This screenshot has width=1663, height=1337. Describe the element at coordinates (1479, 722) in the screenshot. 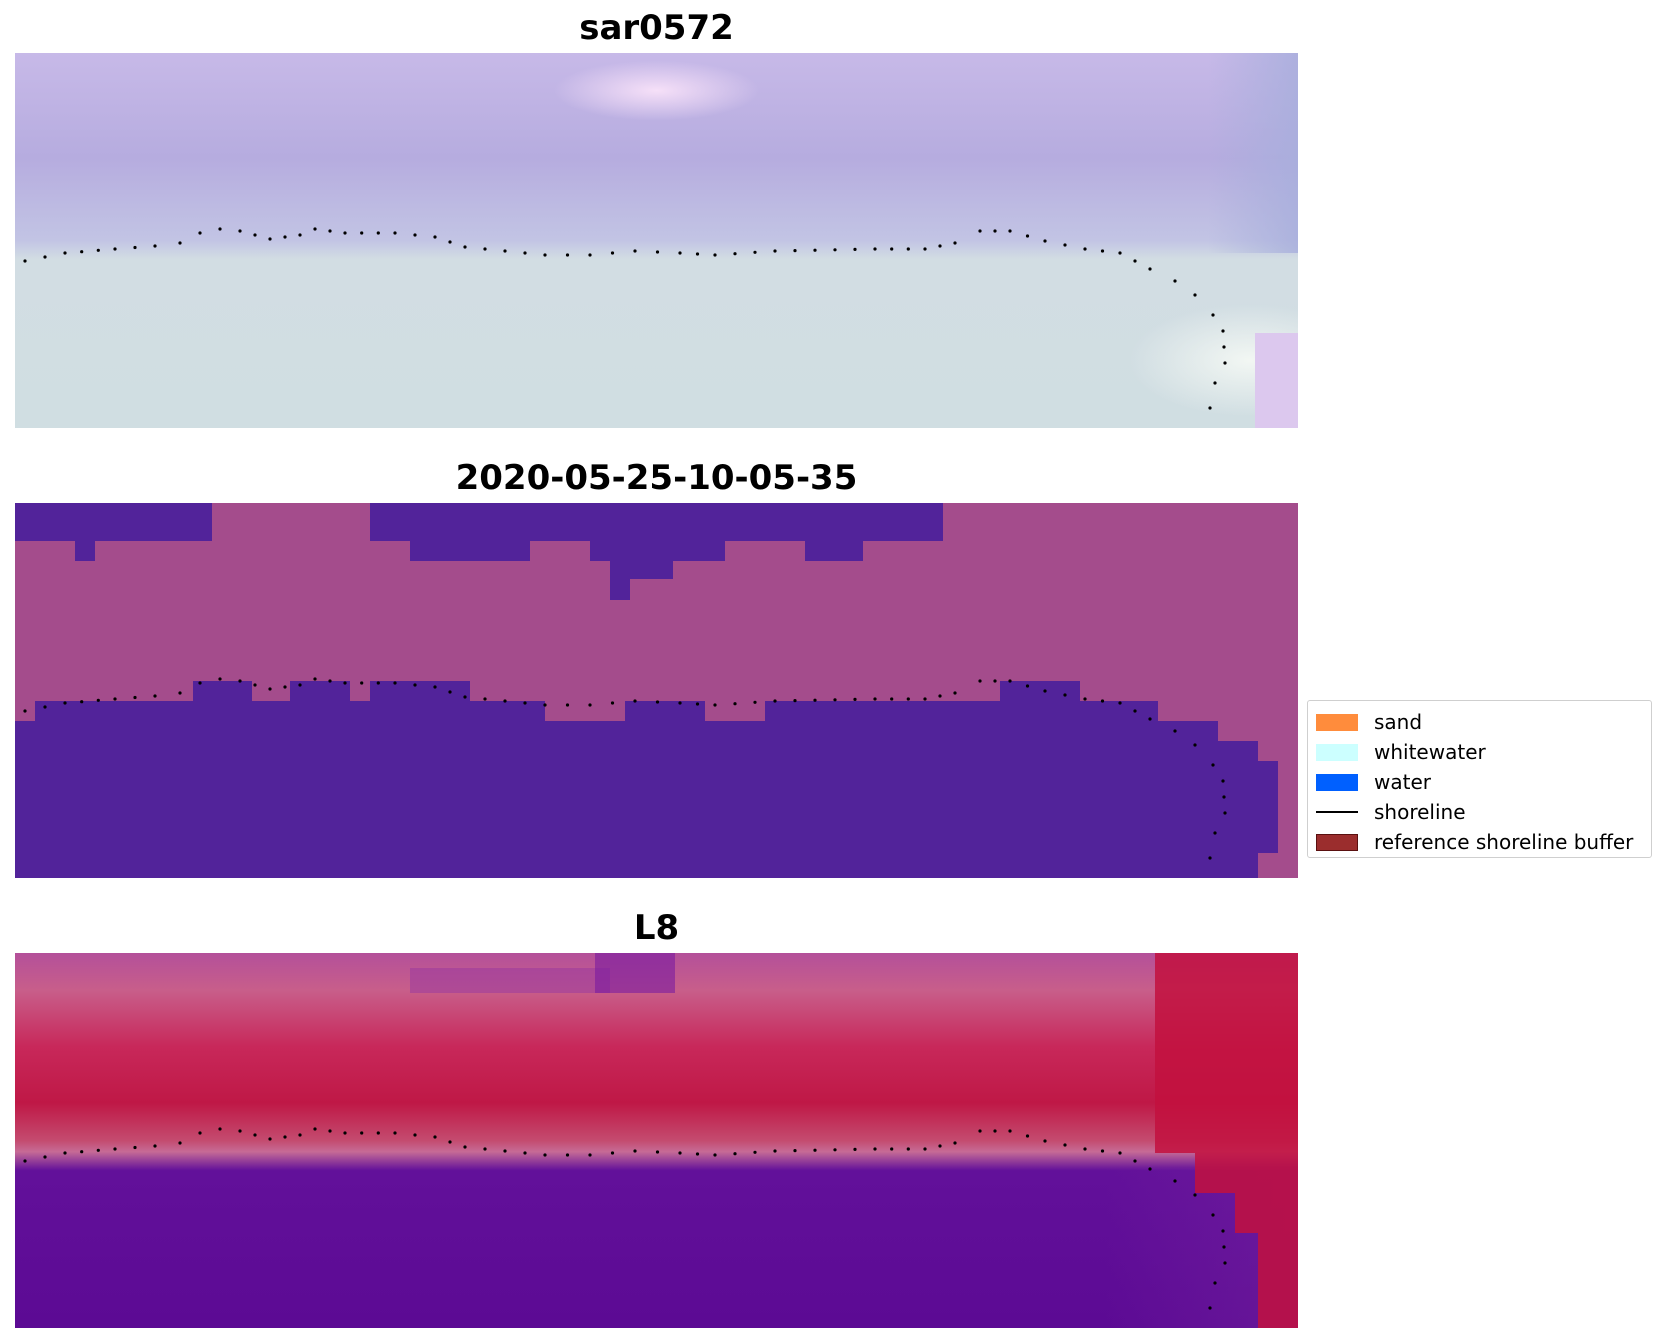

I see `legend-item-sand: sand` at that location.